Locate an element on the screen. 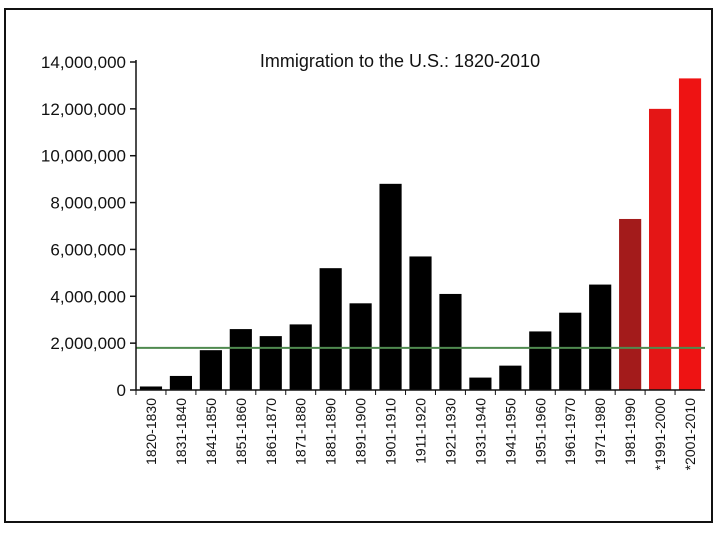  x-tick-label: 1951-1960 is located at coordinates (540, 431).